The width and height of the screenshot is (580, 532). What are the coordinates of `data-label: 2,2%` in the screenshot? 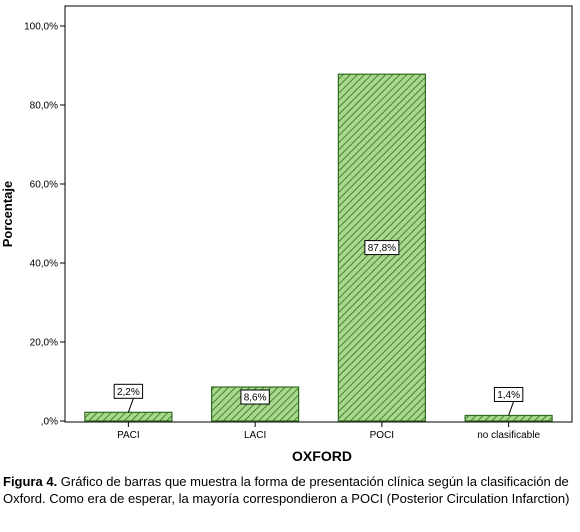 It's located at (128, 392).